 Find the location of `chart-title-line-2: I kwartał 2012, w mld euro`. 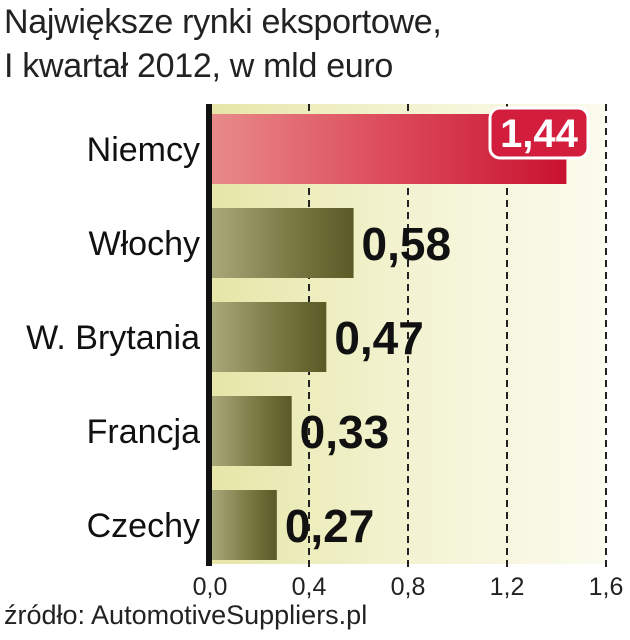

chart-title-line-2: I kwartał 2012, w mld euro is located at coordinates (199, 66).